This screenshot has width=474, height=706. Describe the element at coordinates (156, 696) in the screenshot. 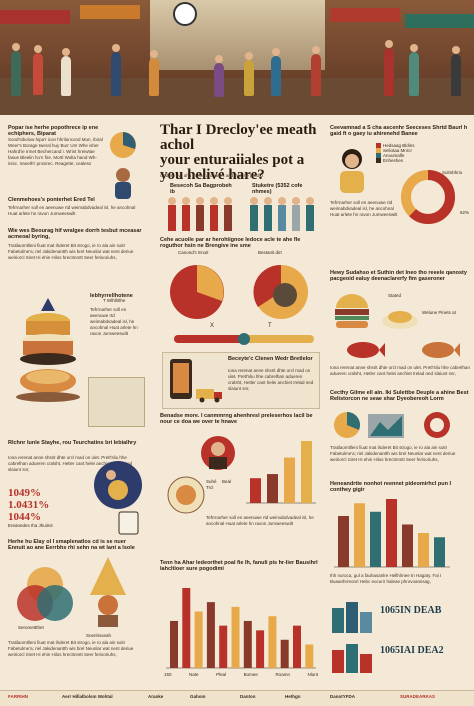

I see `footer-logo: Aranke` at that location.